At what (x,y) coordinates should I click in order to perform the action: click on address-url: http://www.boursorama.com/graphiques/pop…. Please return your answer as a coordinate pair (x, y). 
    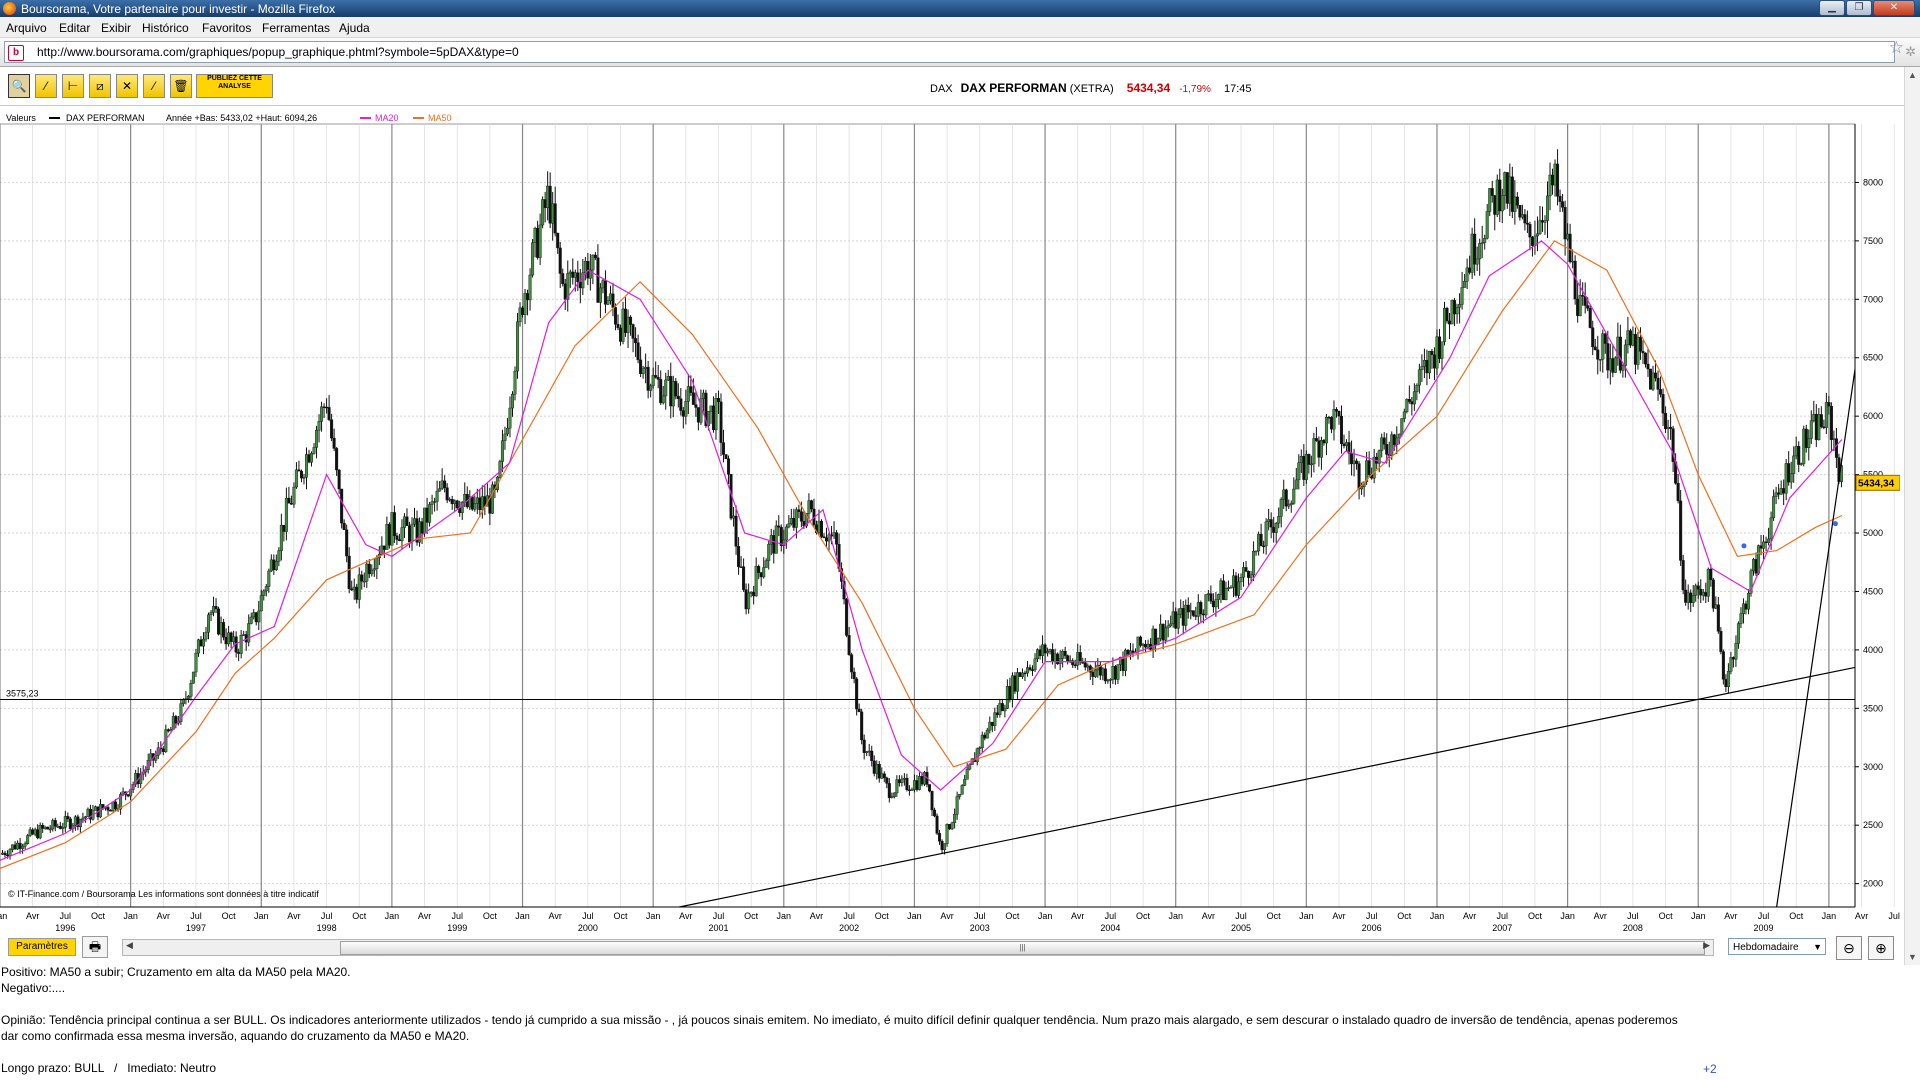
    Looking at the image, I should click on (278, 52).